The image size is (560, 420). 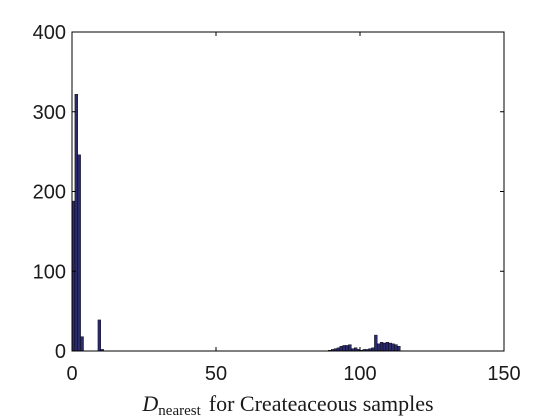 I want to click on y-tick-label: 0, so click(x=60, y=352).